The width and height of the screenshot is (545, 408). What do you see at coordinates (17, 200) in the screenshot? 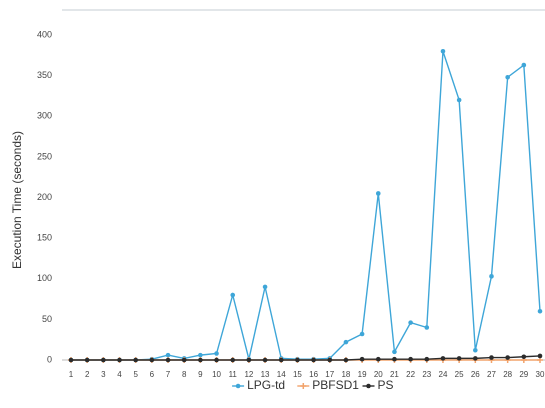
I see `y-axis-title: Execution Time (seconds)` at bounding box center [17, 200].